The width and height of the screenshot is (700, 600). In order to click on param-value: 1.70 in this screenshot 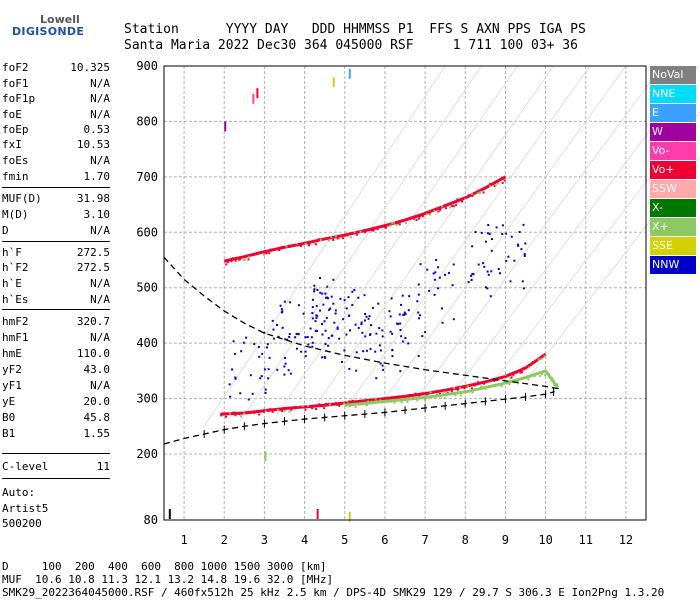, I will do `click(97, 176)`.